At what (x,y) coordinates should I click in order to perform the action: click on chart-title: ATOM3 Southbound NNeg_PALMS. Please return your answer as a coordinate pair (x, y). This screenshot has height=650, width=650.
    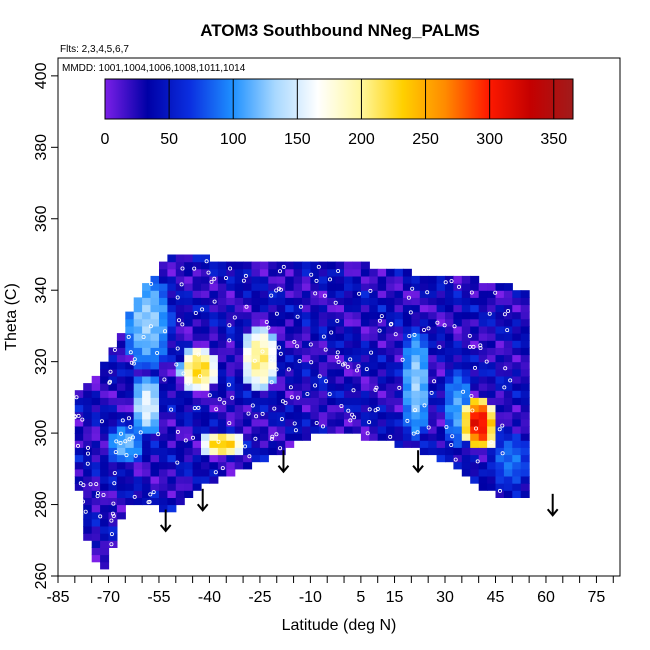
    Looking at the image, I should click on (340, 30).